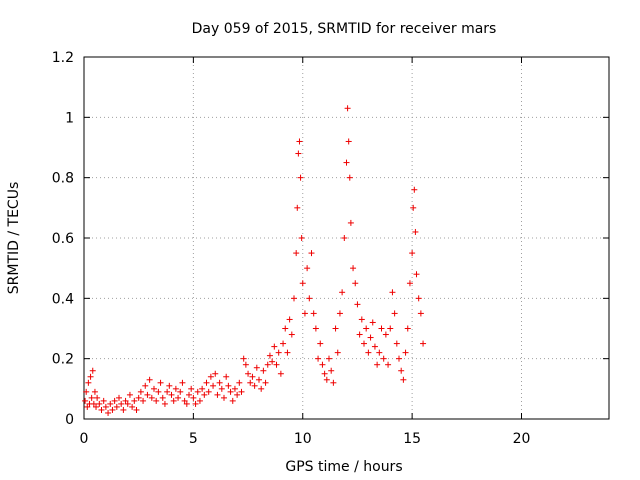 The width and height of the screenshot is (640, 480). I want to click on y-axis-label: SRMTID / TECUs, so click(14, 238).